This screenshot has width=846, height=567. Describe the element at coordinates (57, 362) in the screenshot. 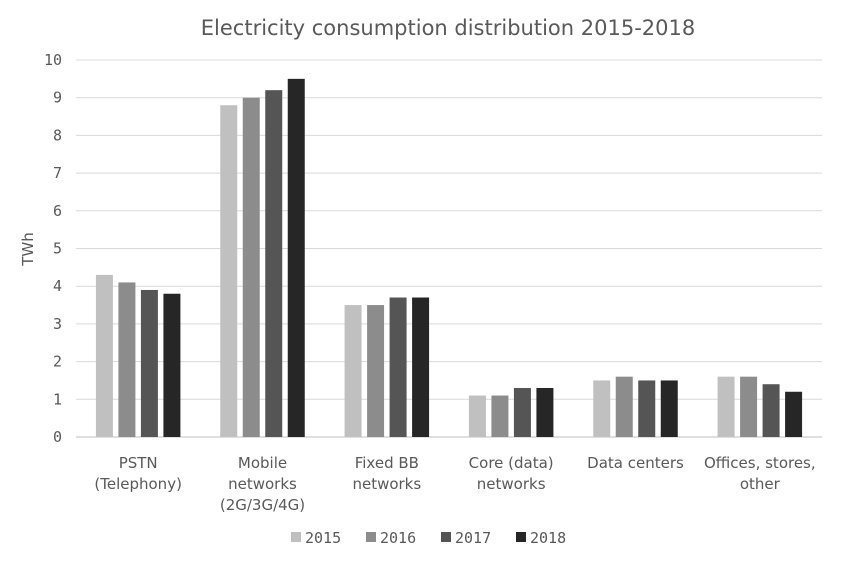

I see `y-tick-label: 2` at that location.